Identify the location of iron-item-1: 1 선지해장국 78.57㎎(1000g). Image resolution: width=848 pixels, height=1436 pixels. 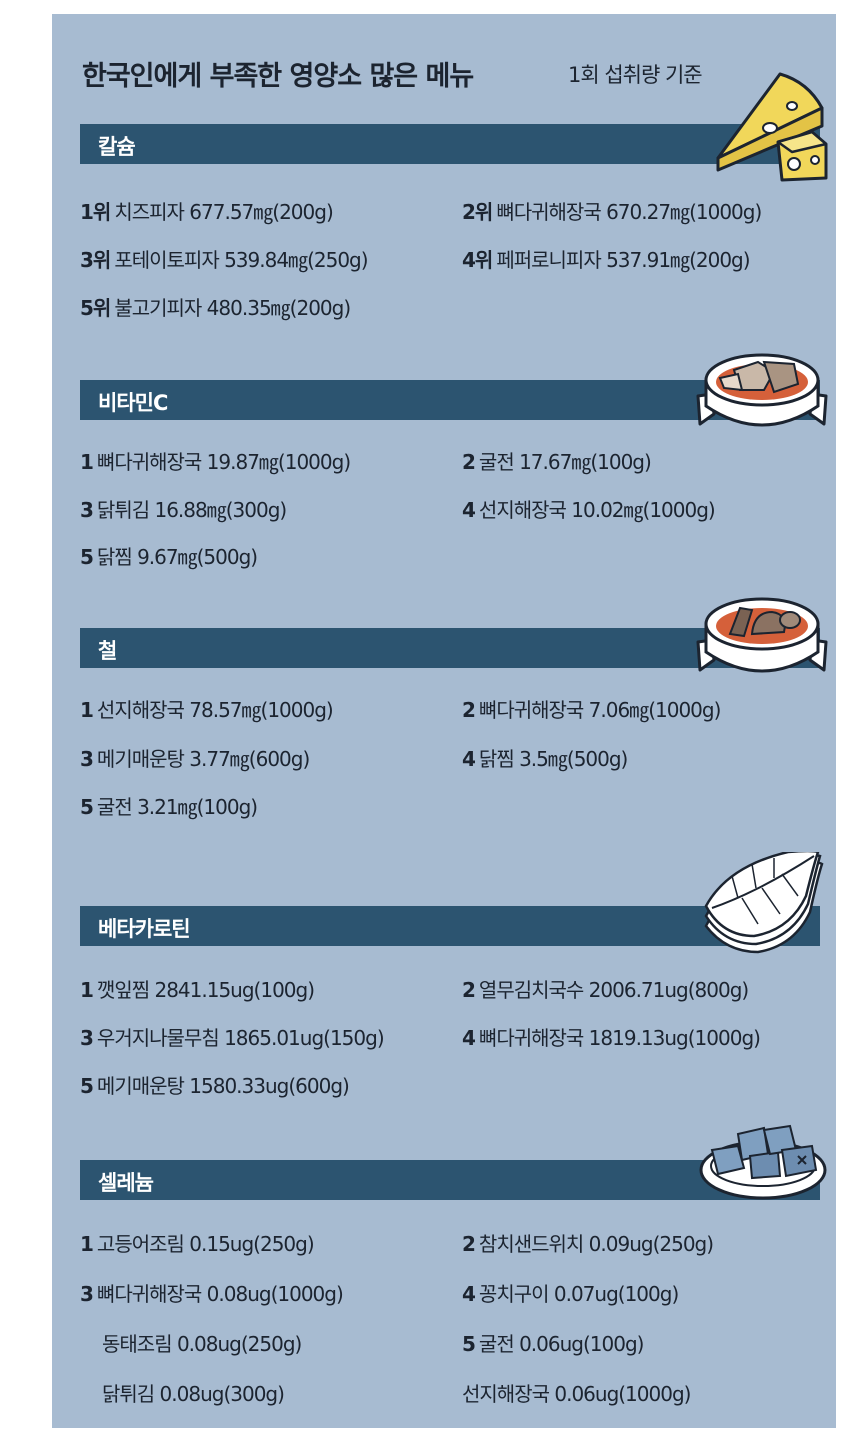
(207, 708).